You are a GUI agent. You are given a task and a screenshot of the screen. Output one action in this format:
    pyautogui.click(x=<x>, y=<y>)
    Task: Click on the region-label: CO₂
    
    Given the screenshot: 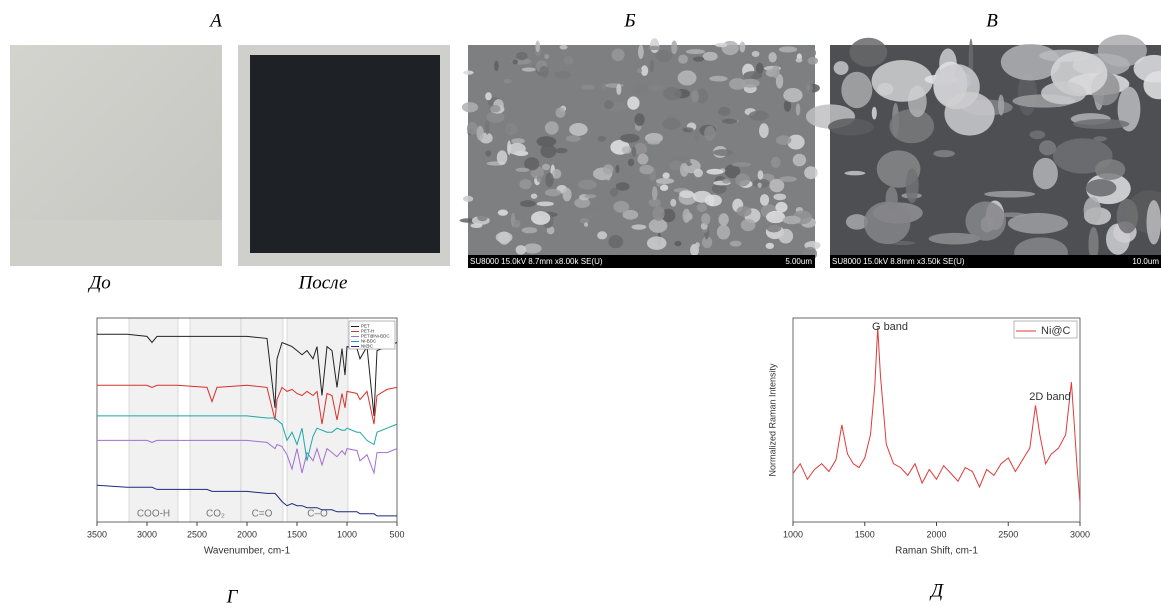 What is the action you would take?
    pyautogui.click(x=215, y=514)
    